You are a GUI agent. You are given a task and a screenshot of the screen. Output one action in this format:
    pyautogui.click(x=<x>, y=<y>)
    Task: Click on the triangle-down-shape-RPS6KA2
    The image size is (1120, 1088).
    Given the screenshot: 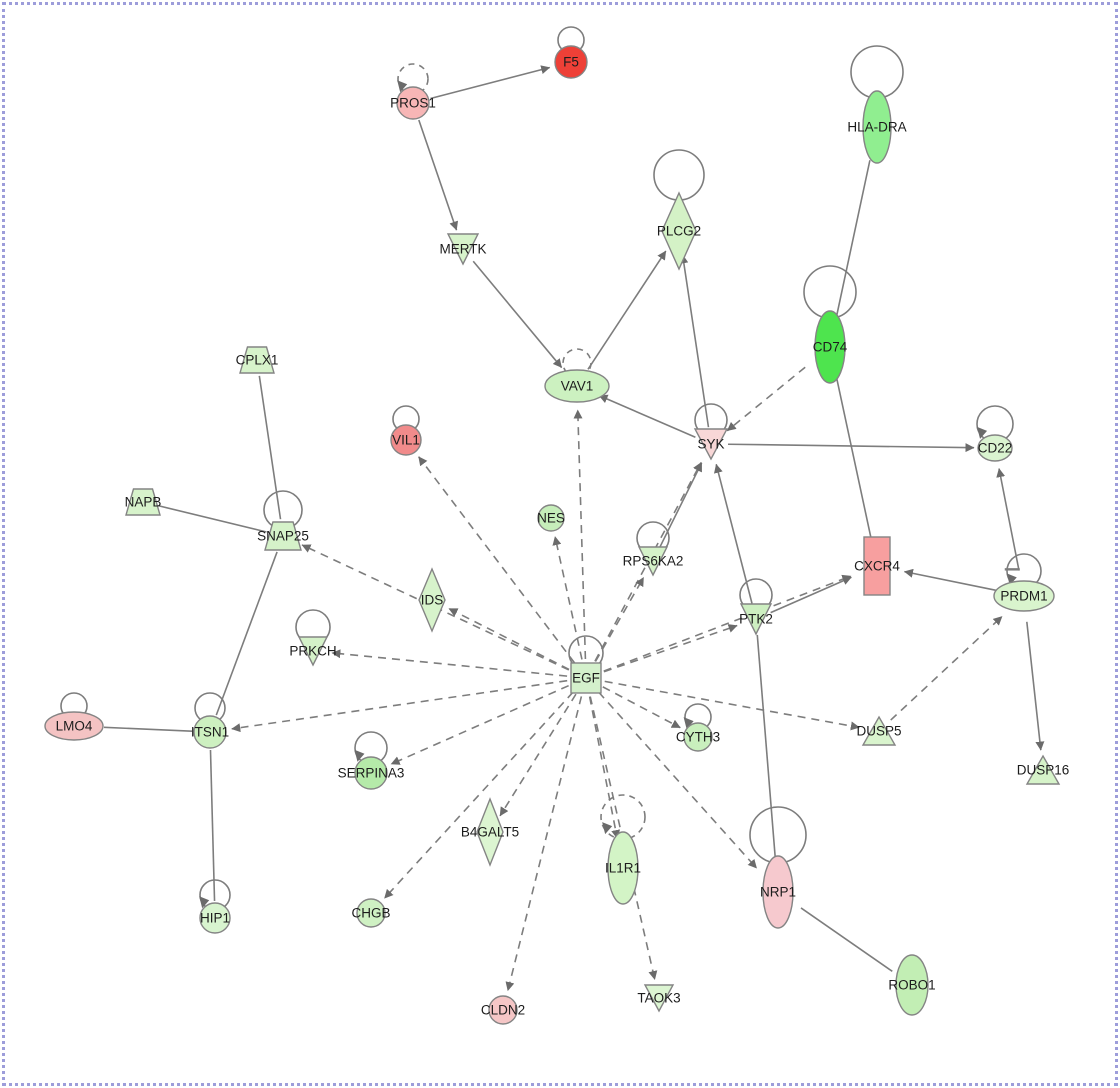 What is the action you would take?
    pyautogui.click(x=653, y=561)
    